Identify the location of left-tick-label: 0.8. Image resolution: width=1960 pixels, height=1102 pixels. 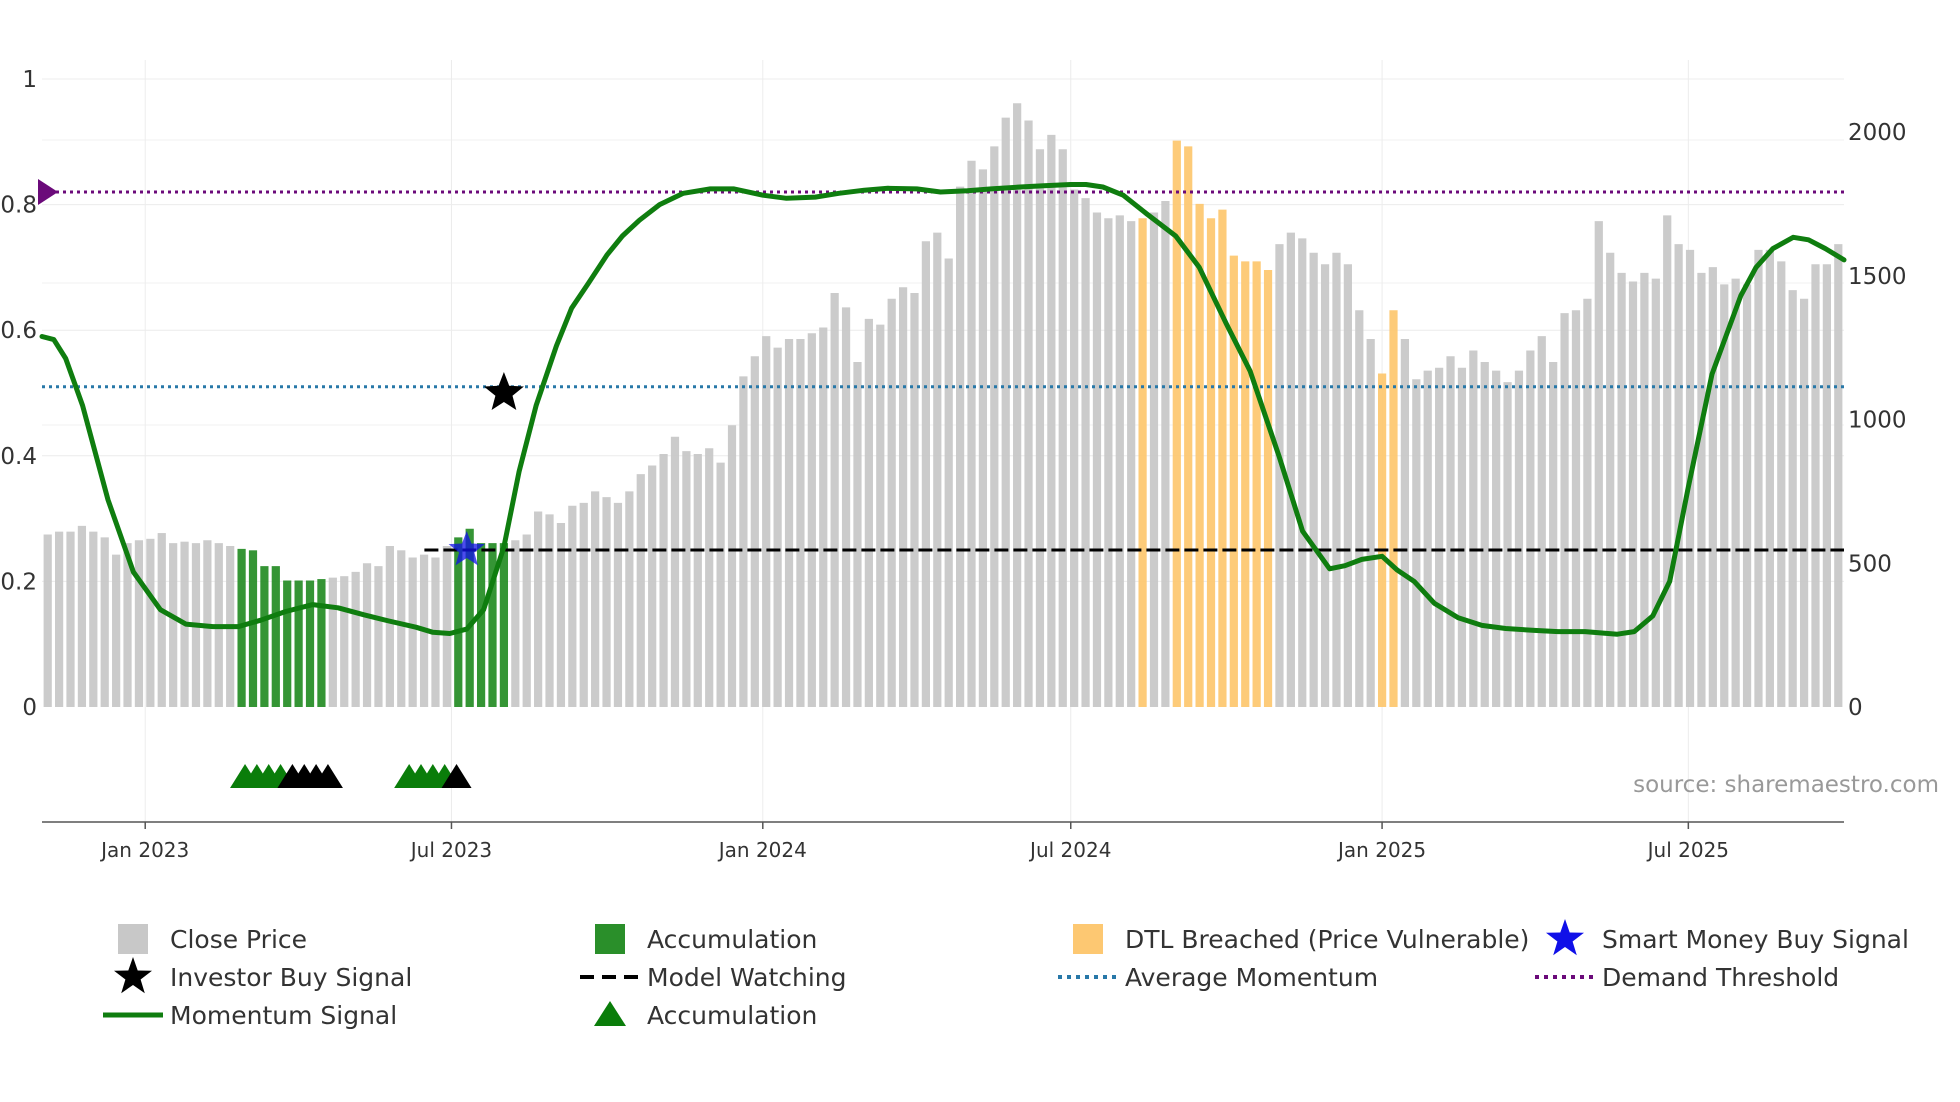
(18, 206).